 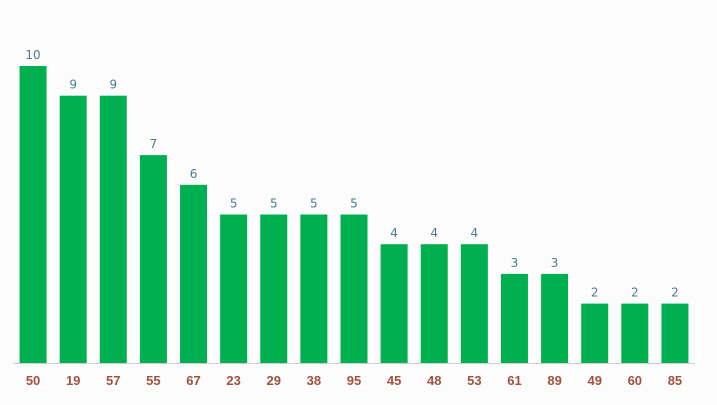 What do you see at coordinates (32, 55) in the screenshot?
I see `bar-value-label-50: 10` at bounding box center [32, 55].